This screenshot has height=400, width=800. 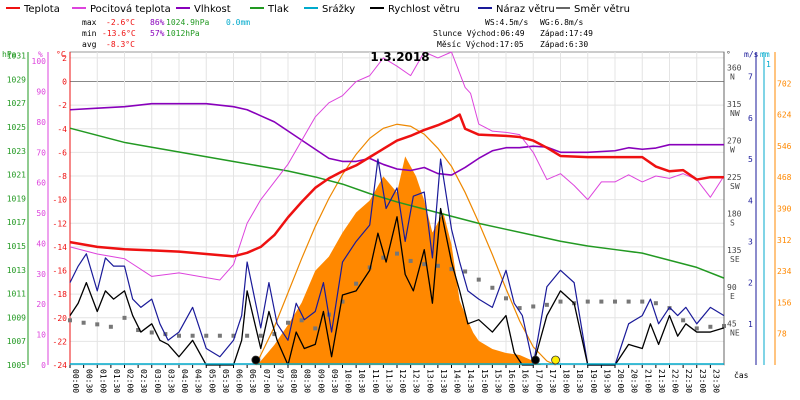 What do you see at coordinates (41, 152) in the screenshot?
I see `pct-tick-label: 70` at bounding box center [41, 152].